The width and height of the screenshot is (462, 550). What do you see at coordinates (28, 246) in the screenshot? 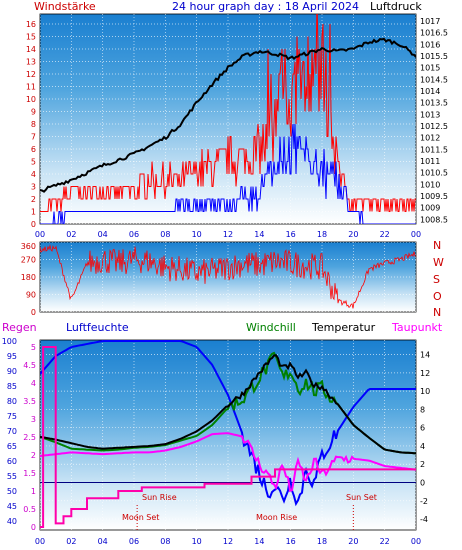
I see `direction-tick-label: 360` at bounding box center [28, 246].